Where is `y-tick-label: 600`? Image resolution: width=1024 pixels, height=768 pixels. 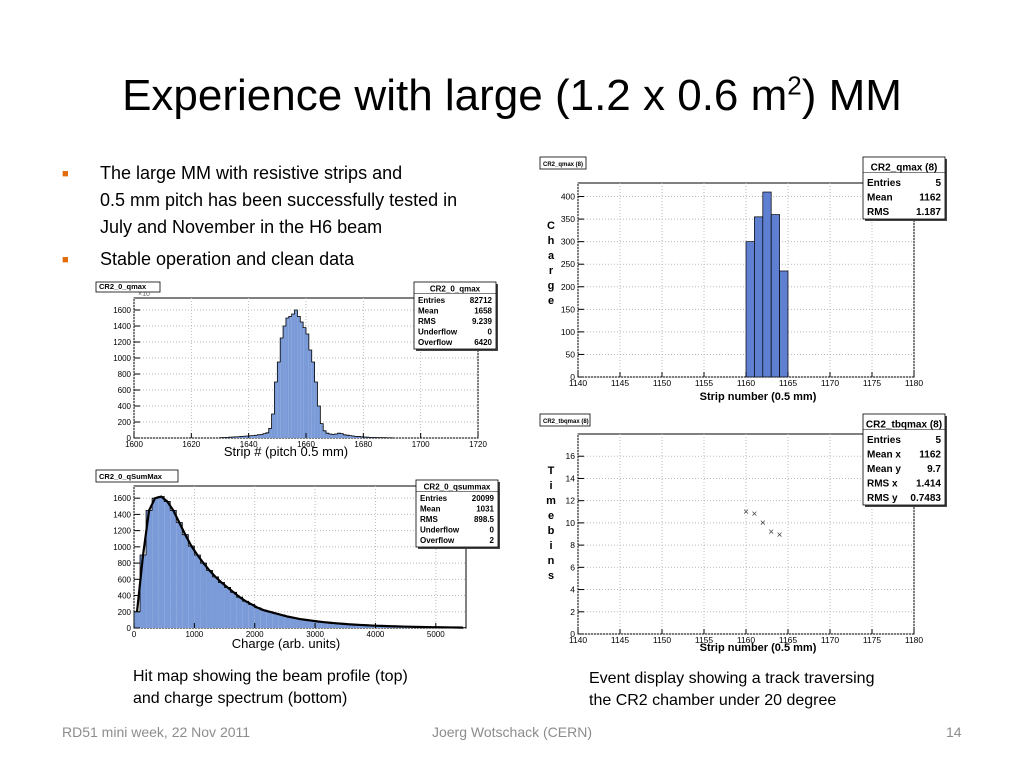
y-tick-label: 600 is located at coordinates (125, 579).